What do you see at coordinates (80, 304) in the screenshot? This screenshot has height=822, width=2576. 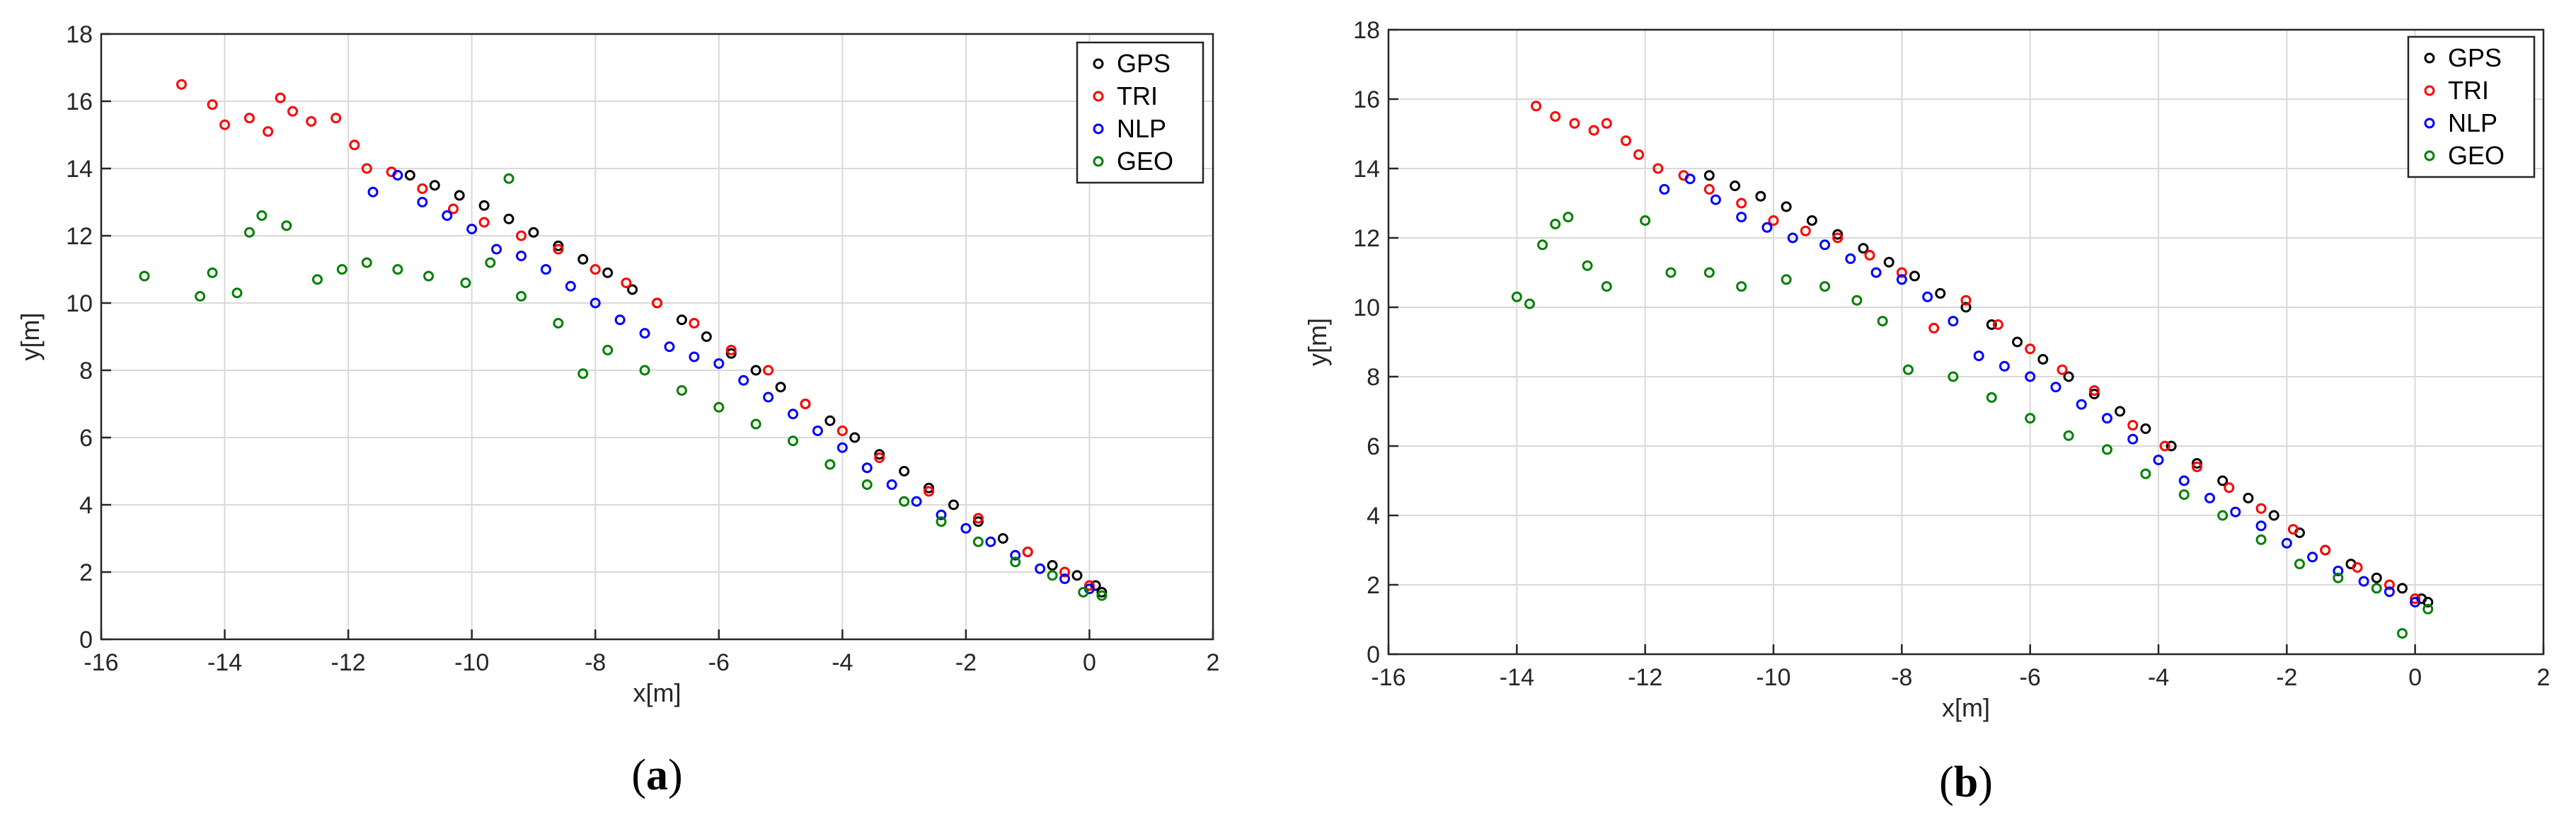 I see `y-tick-label: 10` at bounding box center [80, 304].